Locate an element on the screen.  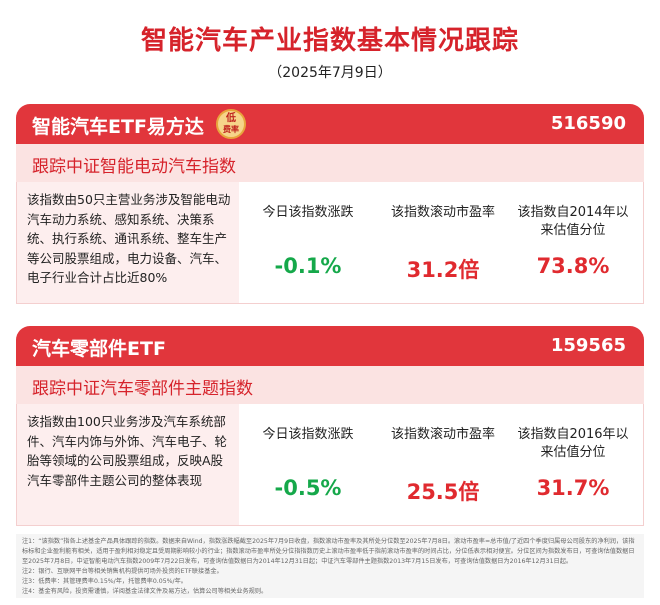
badge-line2: 费率 is located at coordinates (231, 129).